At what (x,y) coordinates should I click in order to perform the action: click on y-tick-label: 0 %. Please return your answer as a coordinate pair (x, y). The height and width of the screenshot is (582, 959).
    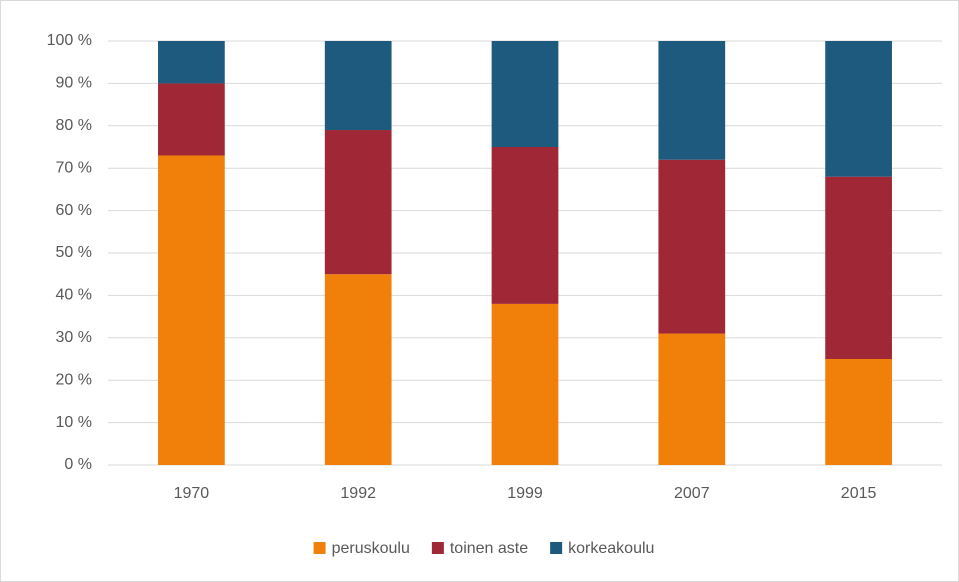
    Looking at the image, I should click on (78, 464).